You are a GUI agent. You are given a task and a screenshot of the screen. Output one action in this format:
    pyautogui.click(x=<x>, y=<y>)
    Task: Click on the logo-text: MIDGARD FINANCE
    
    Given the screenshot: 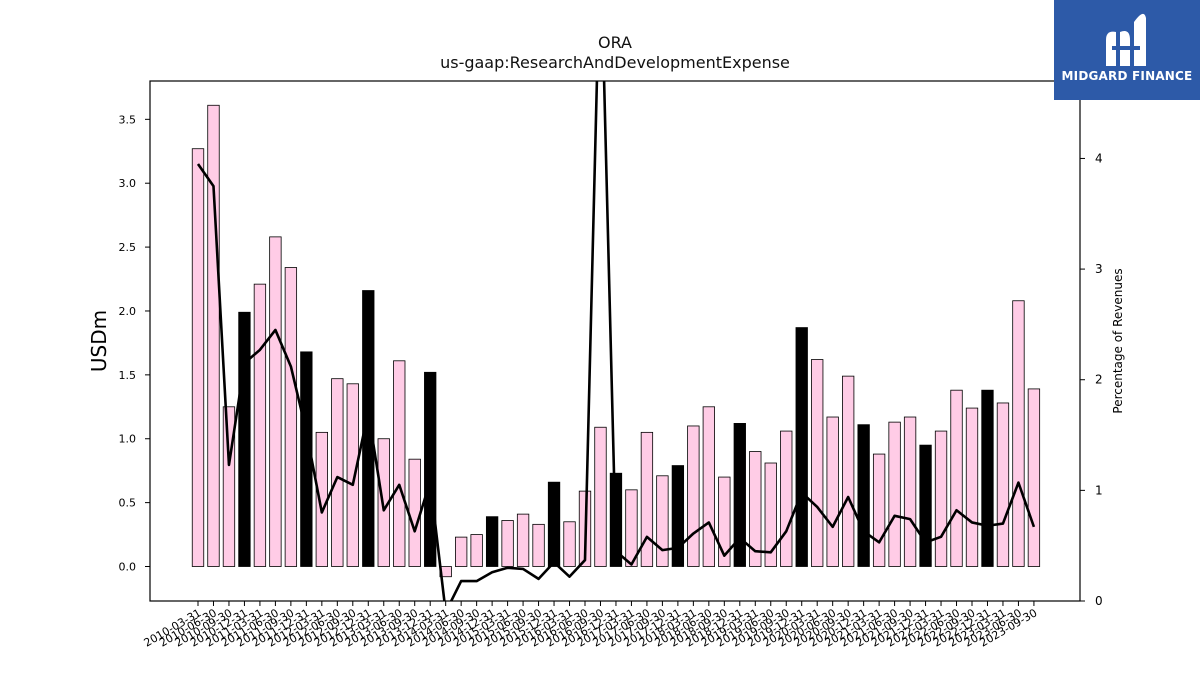 What is the action you would take?
    pyautogui.click(x=1127, y=76)
    